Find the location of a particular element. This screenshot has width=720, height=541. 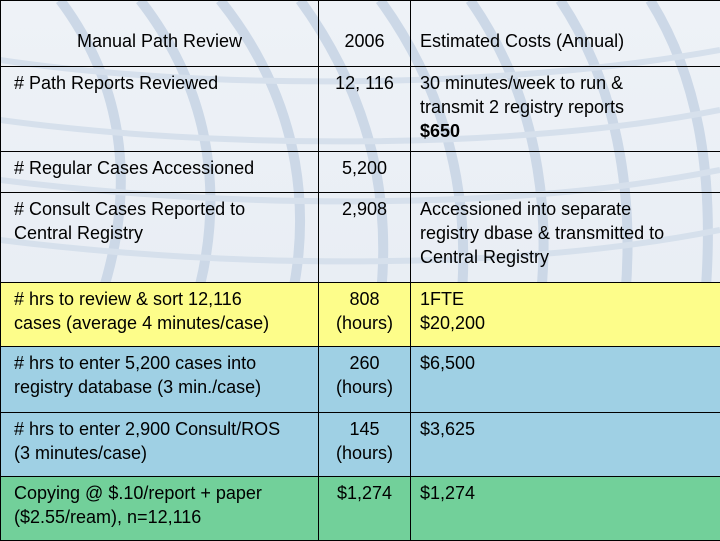

row-value: 145 (hours) is located at coordinates (365, 445).